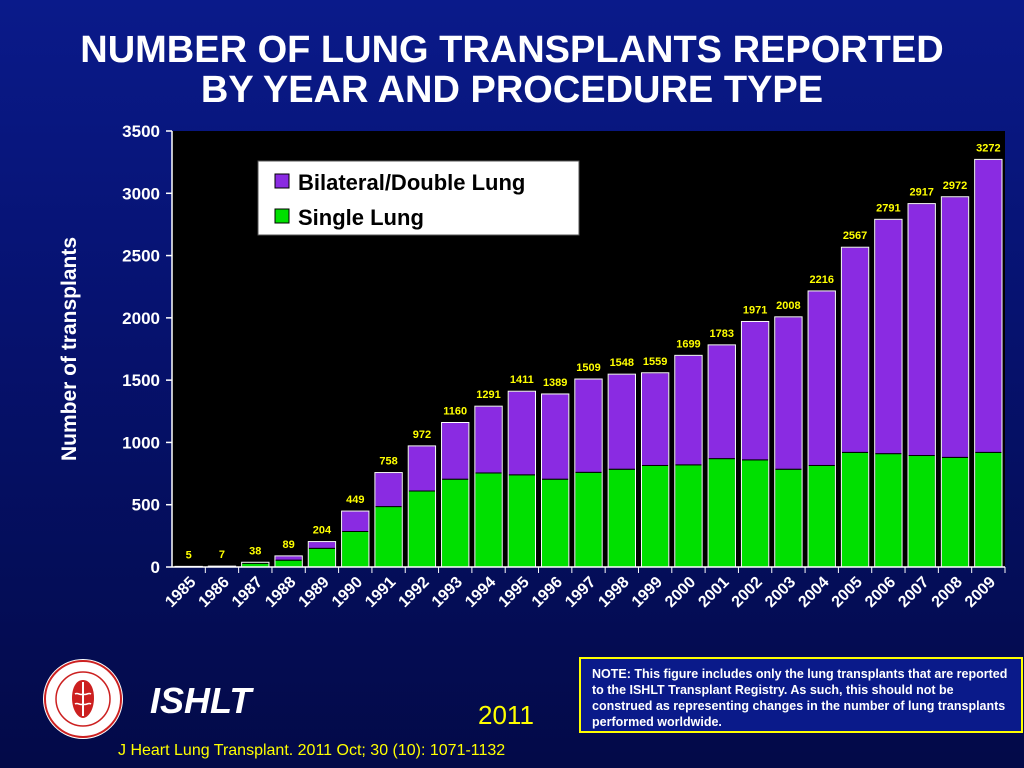 The height and width of the screenshot is (768, 1024). Describe the element at coordinates (380, 592) in the screenshot. I see `x-tick-label: 1991` at that location.